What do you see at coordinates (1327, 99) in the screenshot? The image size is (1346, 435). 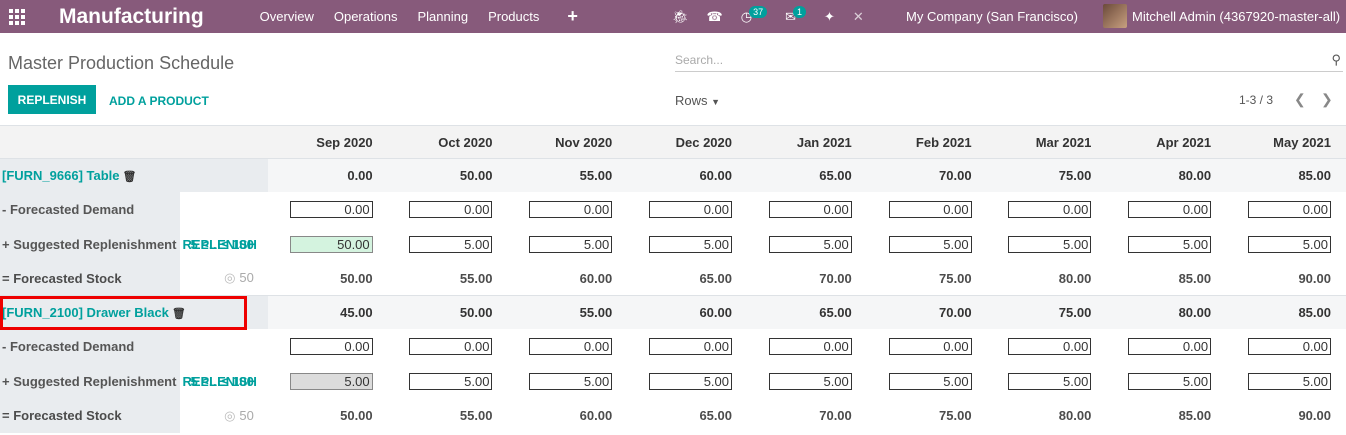 I see `pager-next-icon: ❯` at bounding box center [1327, 99].